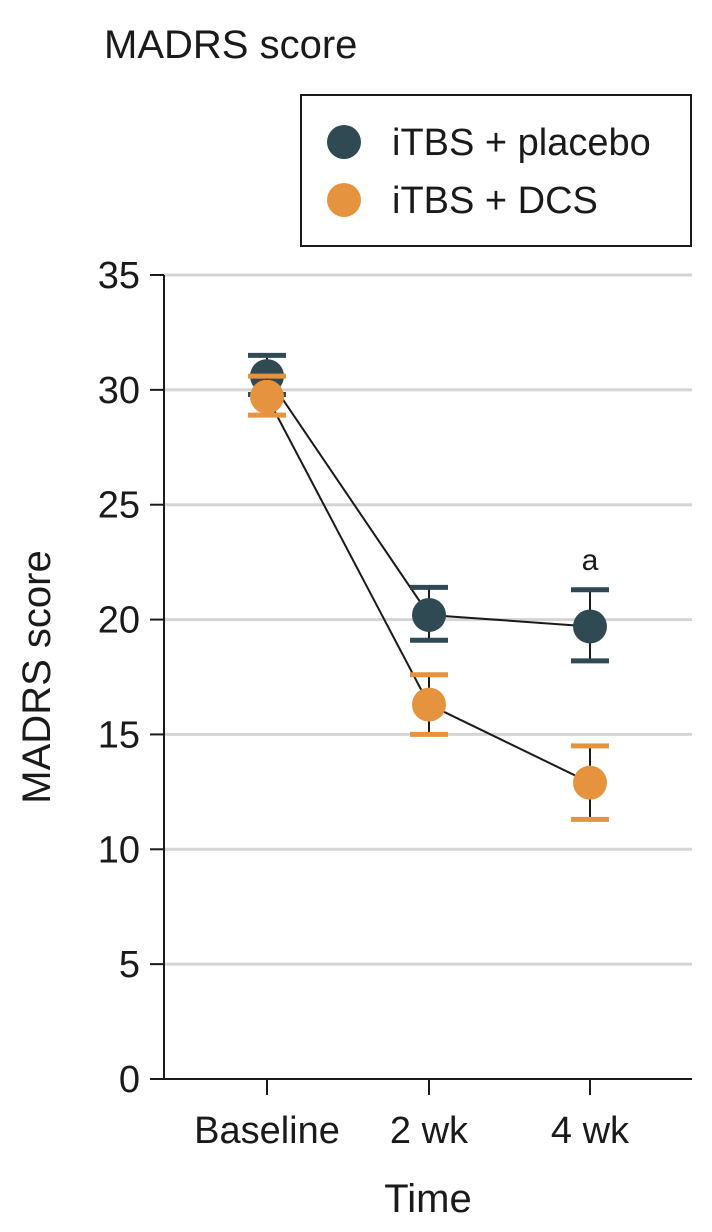 Image resolution: width=712 pixels, height=1232 pixels. What do you see at coordinates (119, 276) in the screenshot?
I see `y-tick-label: 35` at bounding box center [119, 276].